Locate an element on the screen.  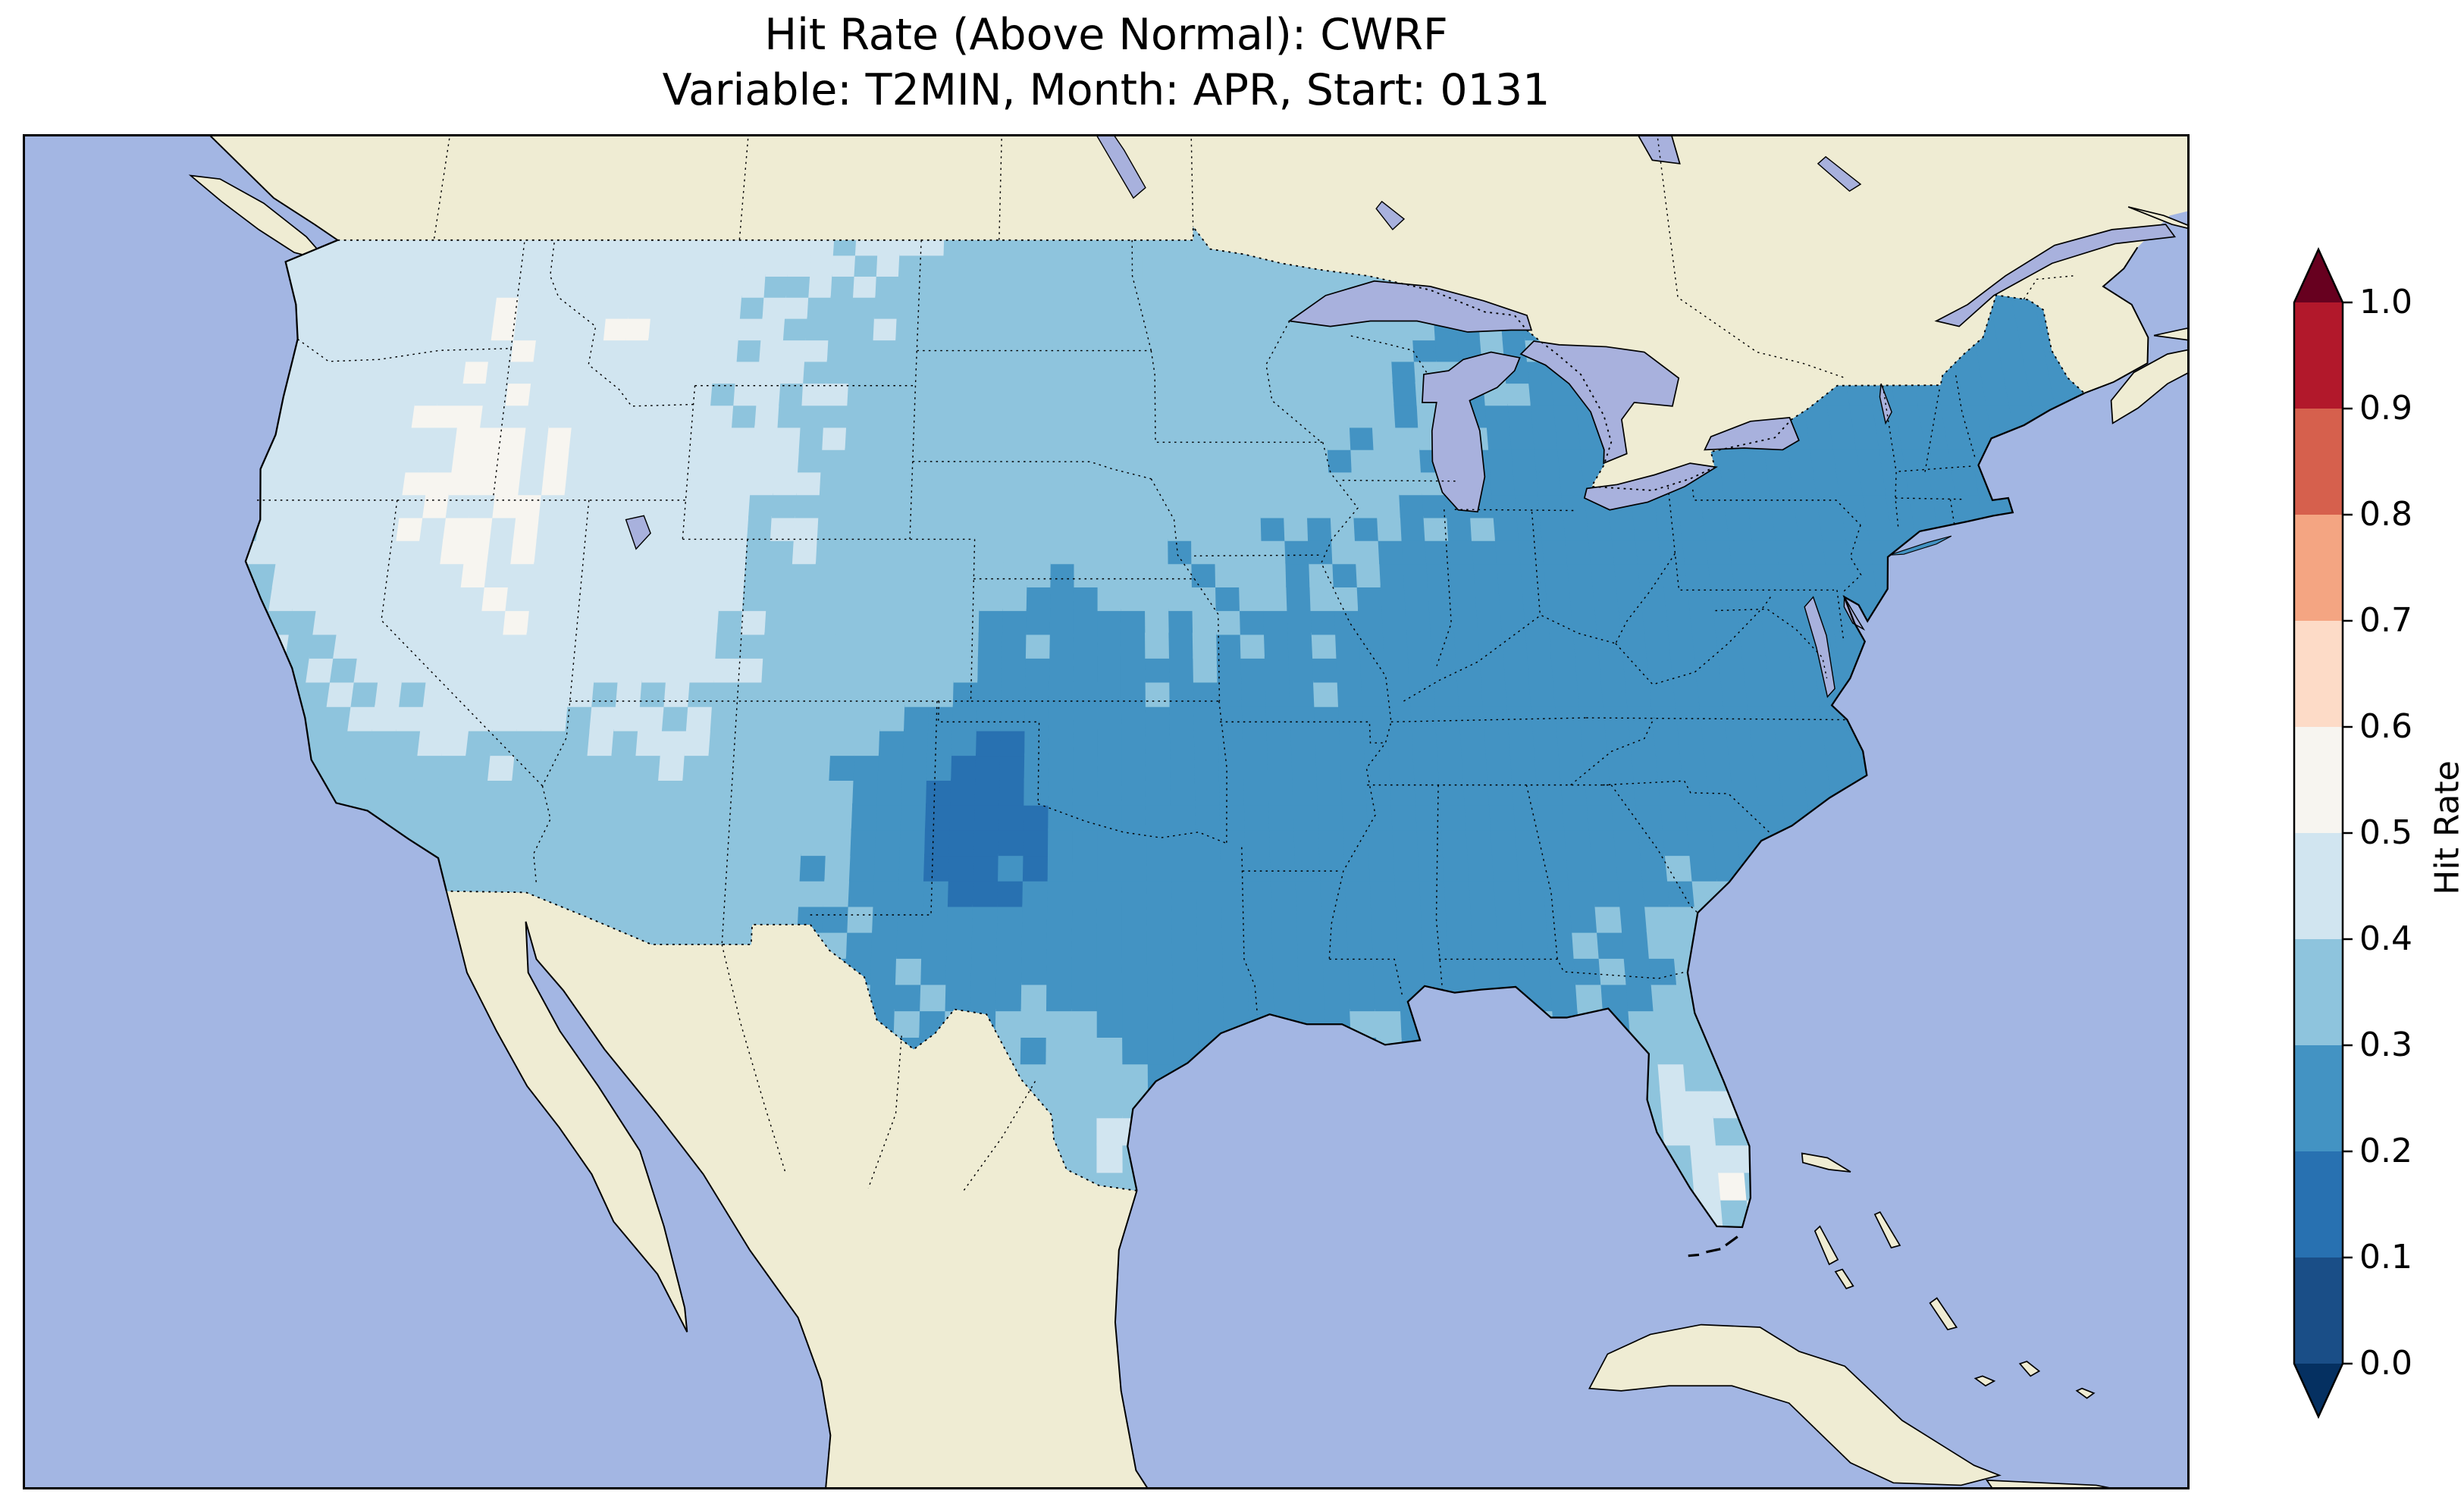
colorbar-tick-label: 0.9 is located at coordinates (2385, 408).